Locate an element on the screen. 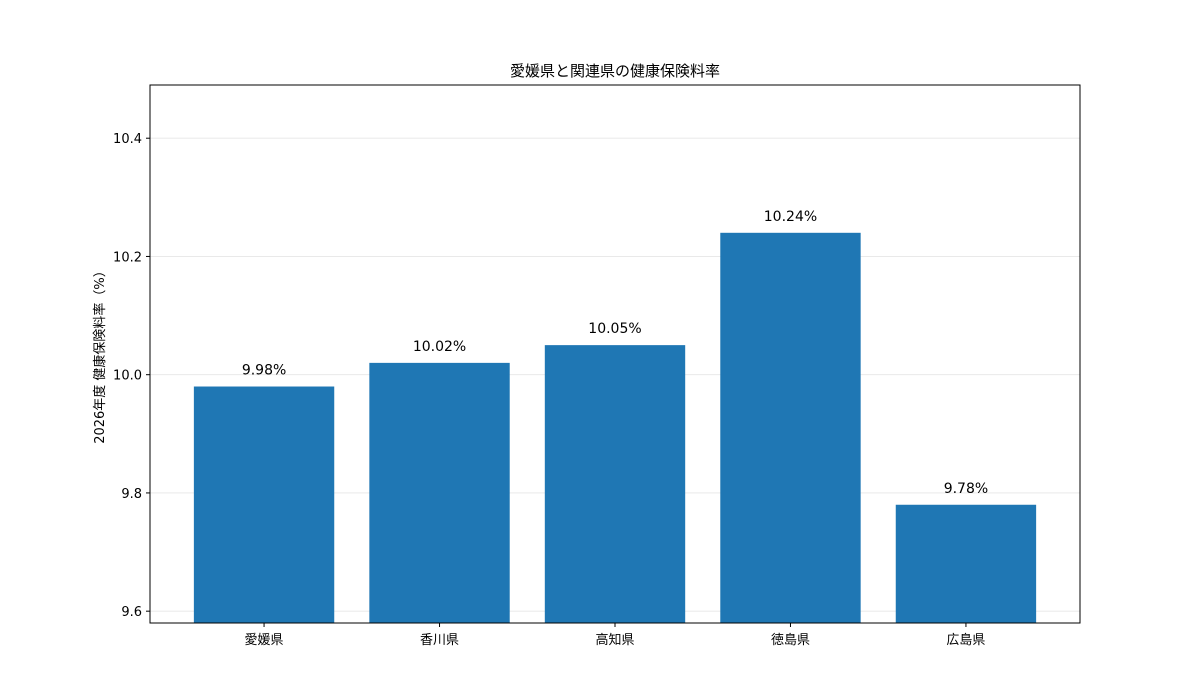 The height and width of the screenshot is (700, 1200). x-tick-label: 香川県 is located at coordinates (439, 640).